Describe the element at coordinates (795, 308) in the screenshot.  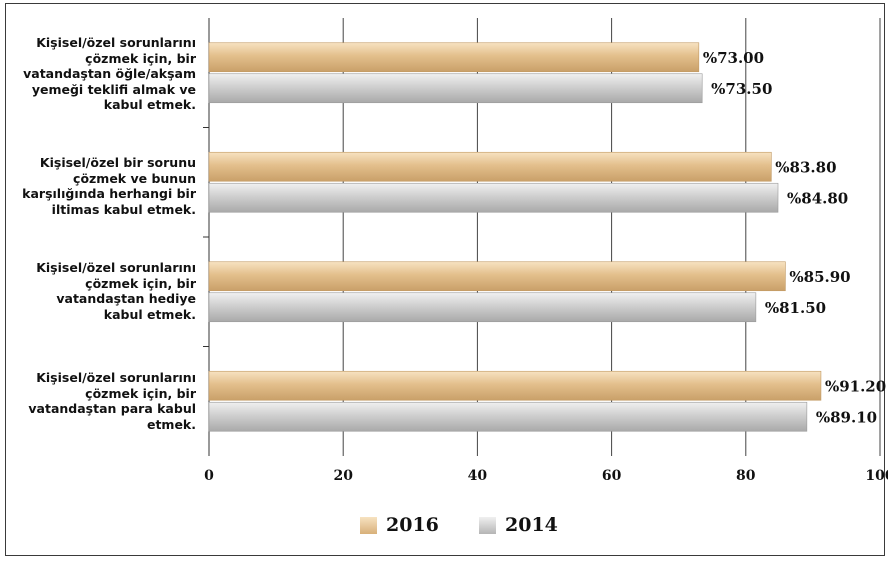
I see `data-label: %81.50` at that location.